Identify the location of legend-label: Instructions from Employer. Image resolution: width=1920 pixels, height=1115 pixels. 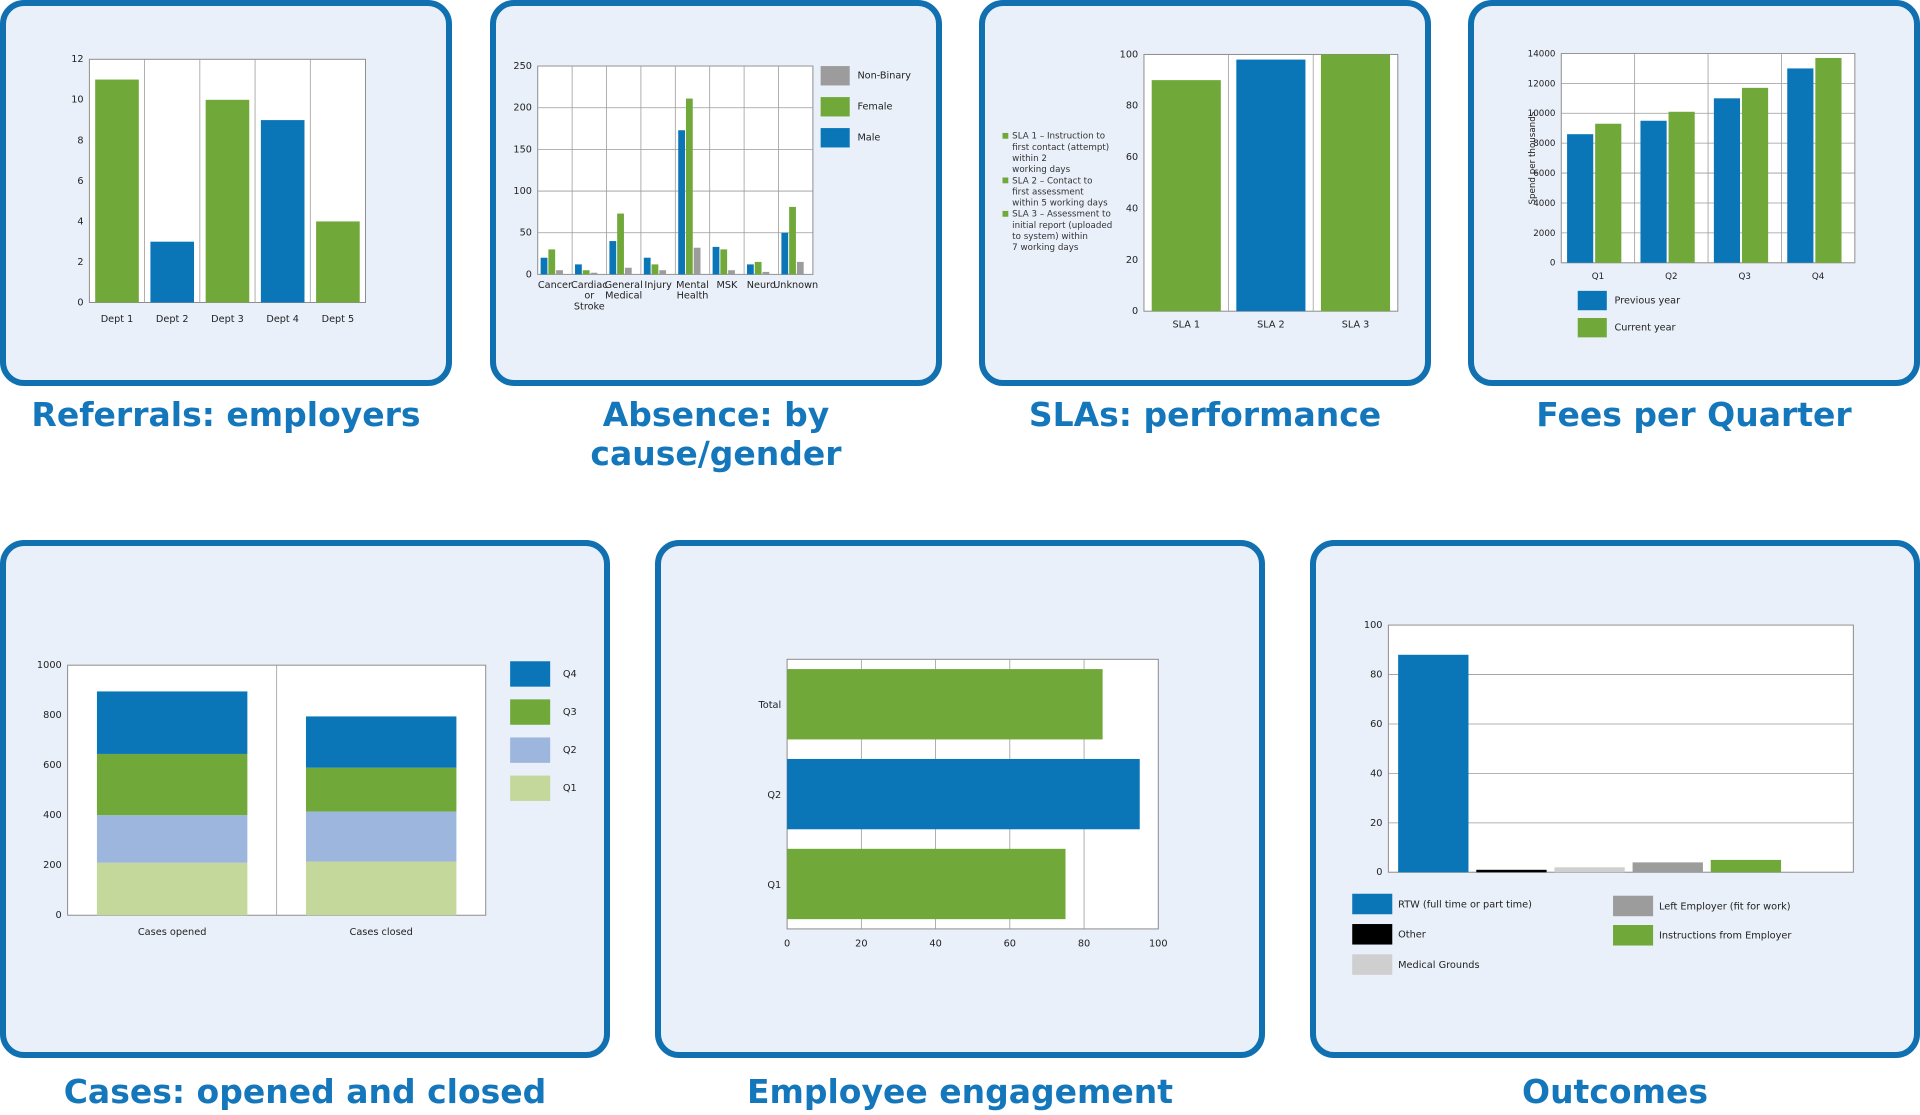
(1725, 936).